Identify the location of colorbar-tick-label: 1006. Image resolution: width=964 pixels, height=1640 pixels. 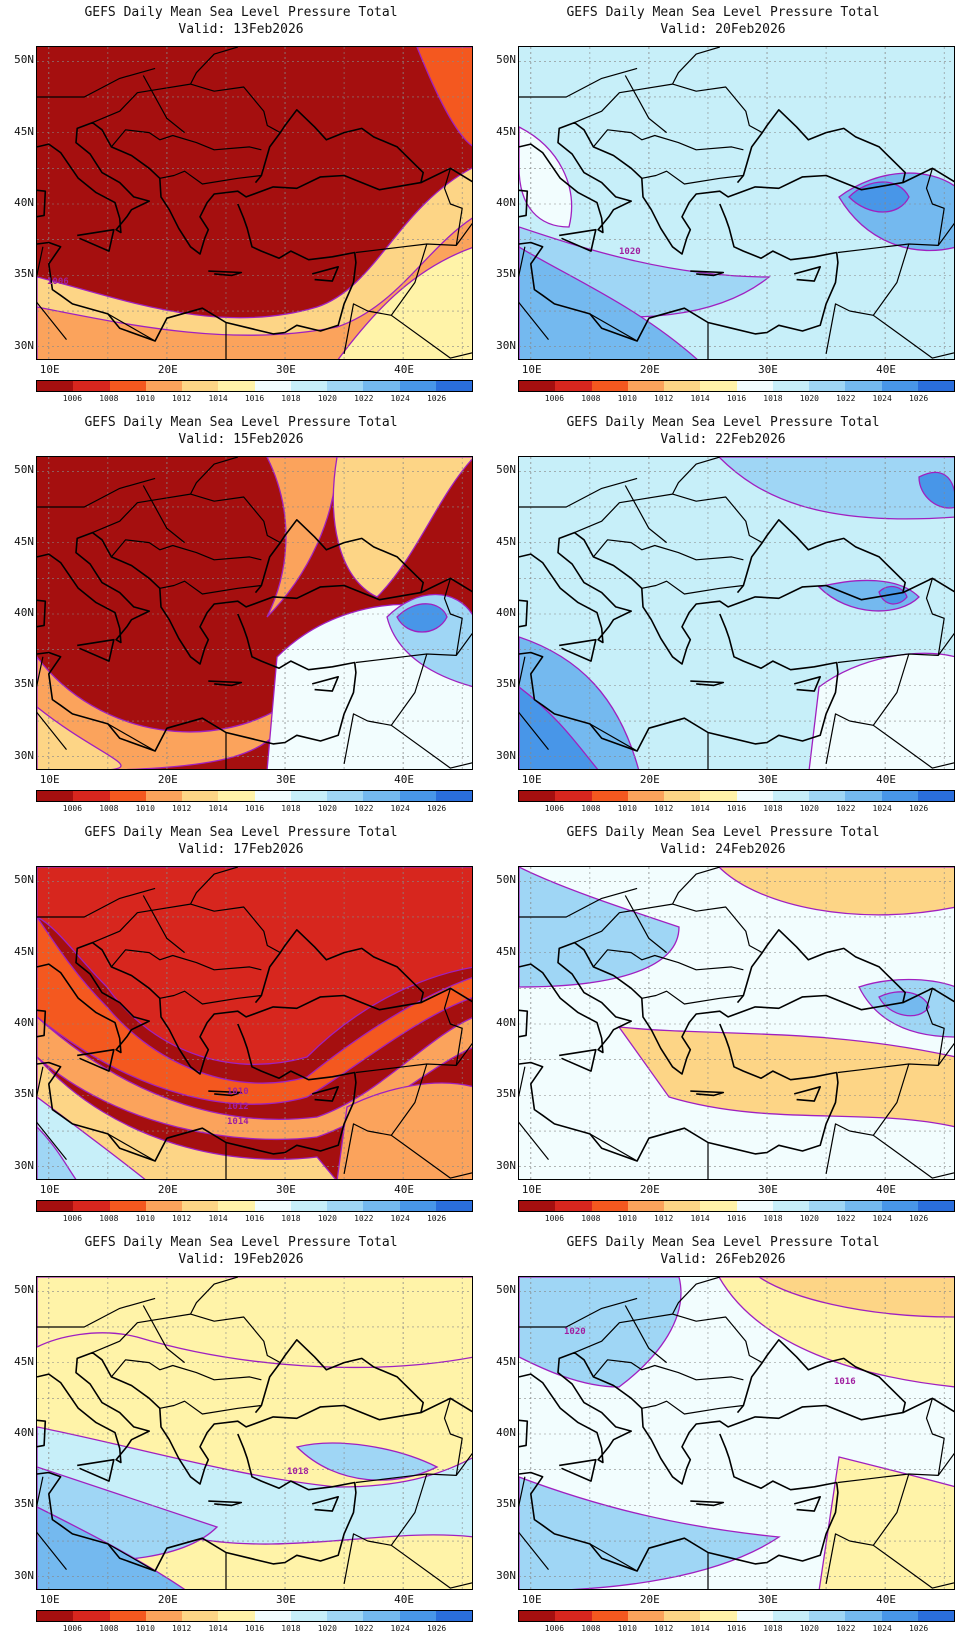
(72, 1218).